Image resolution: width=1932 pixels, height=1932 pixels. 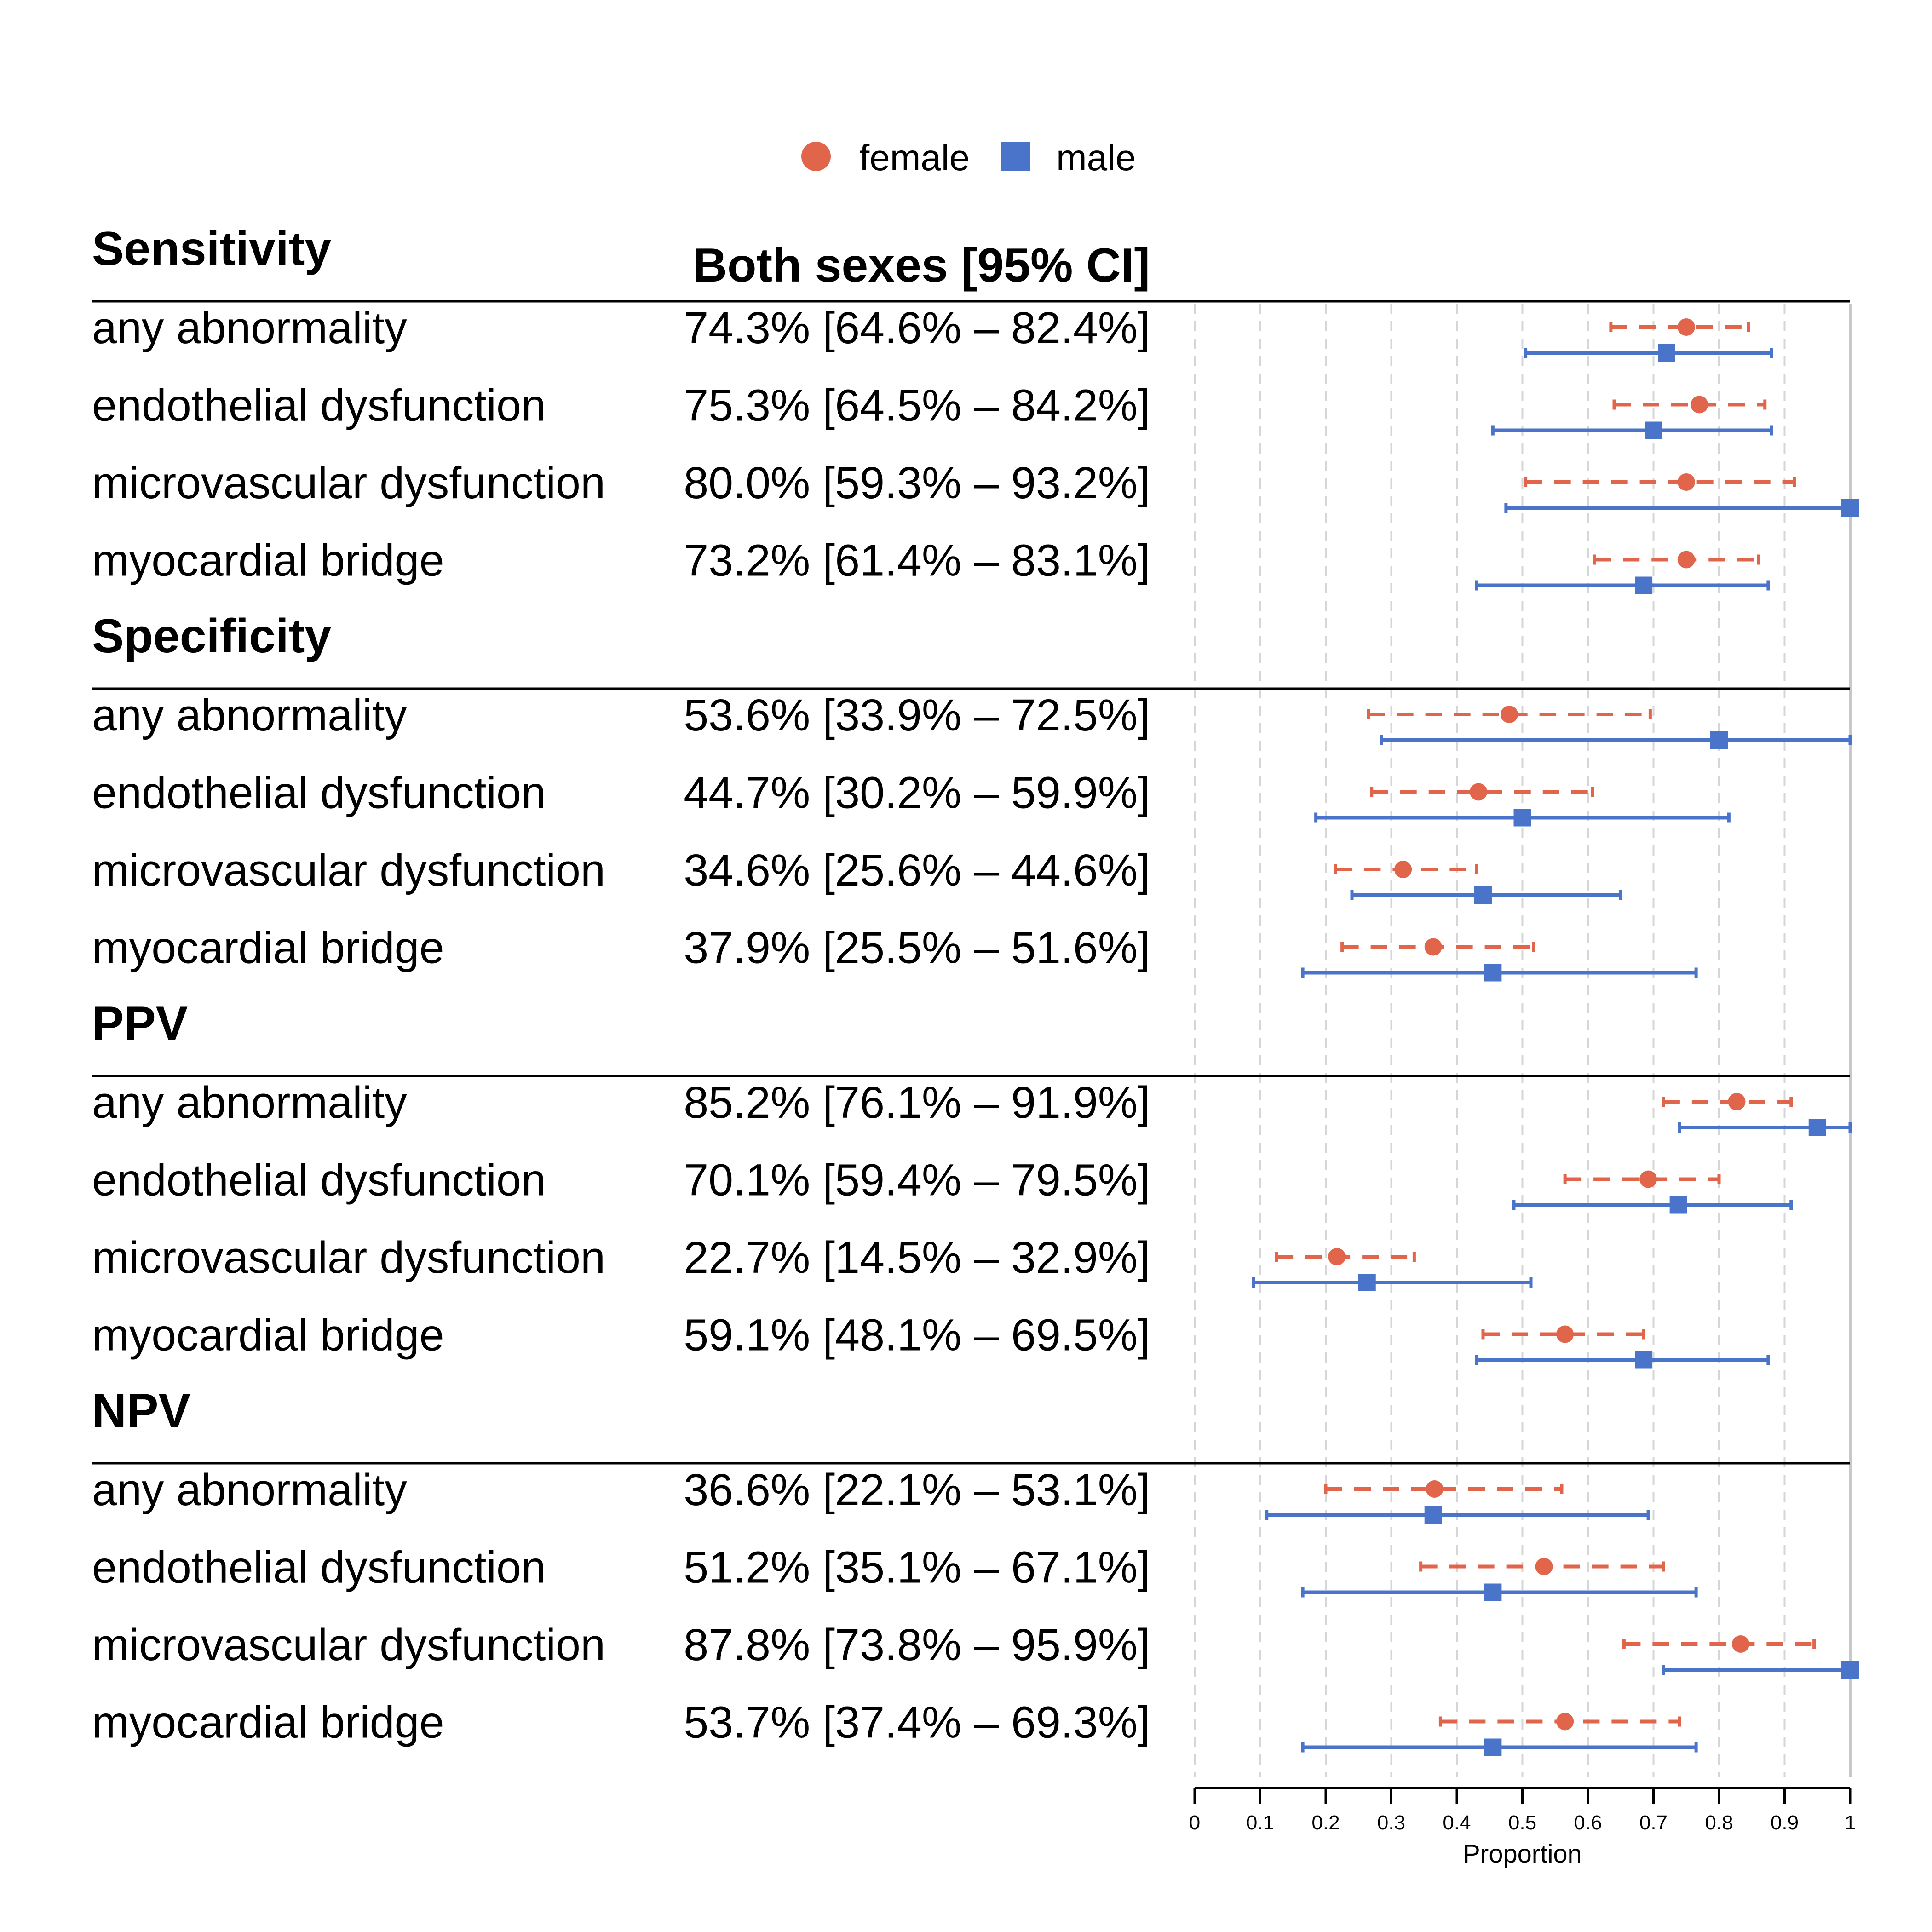 I want to click on row-estimate: 51.2% [35.1% – 67.1%], so click(x=917, y=1567).